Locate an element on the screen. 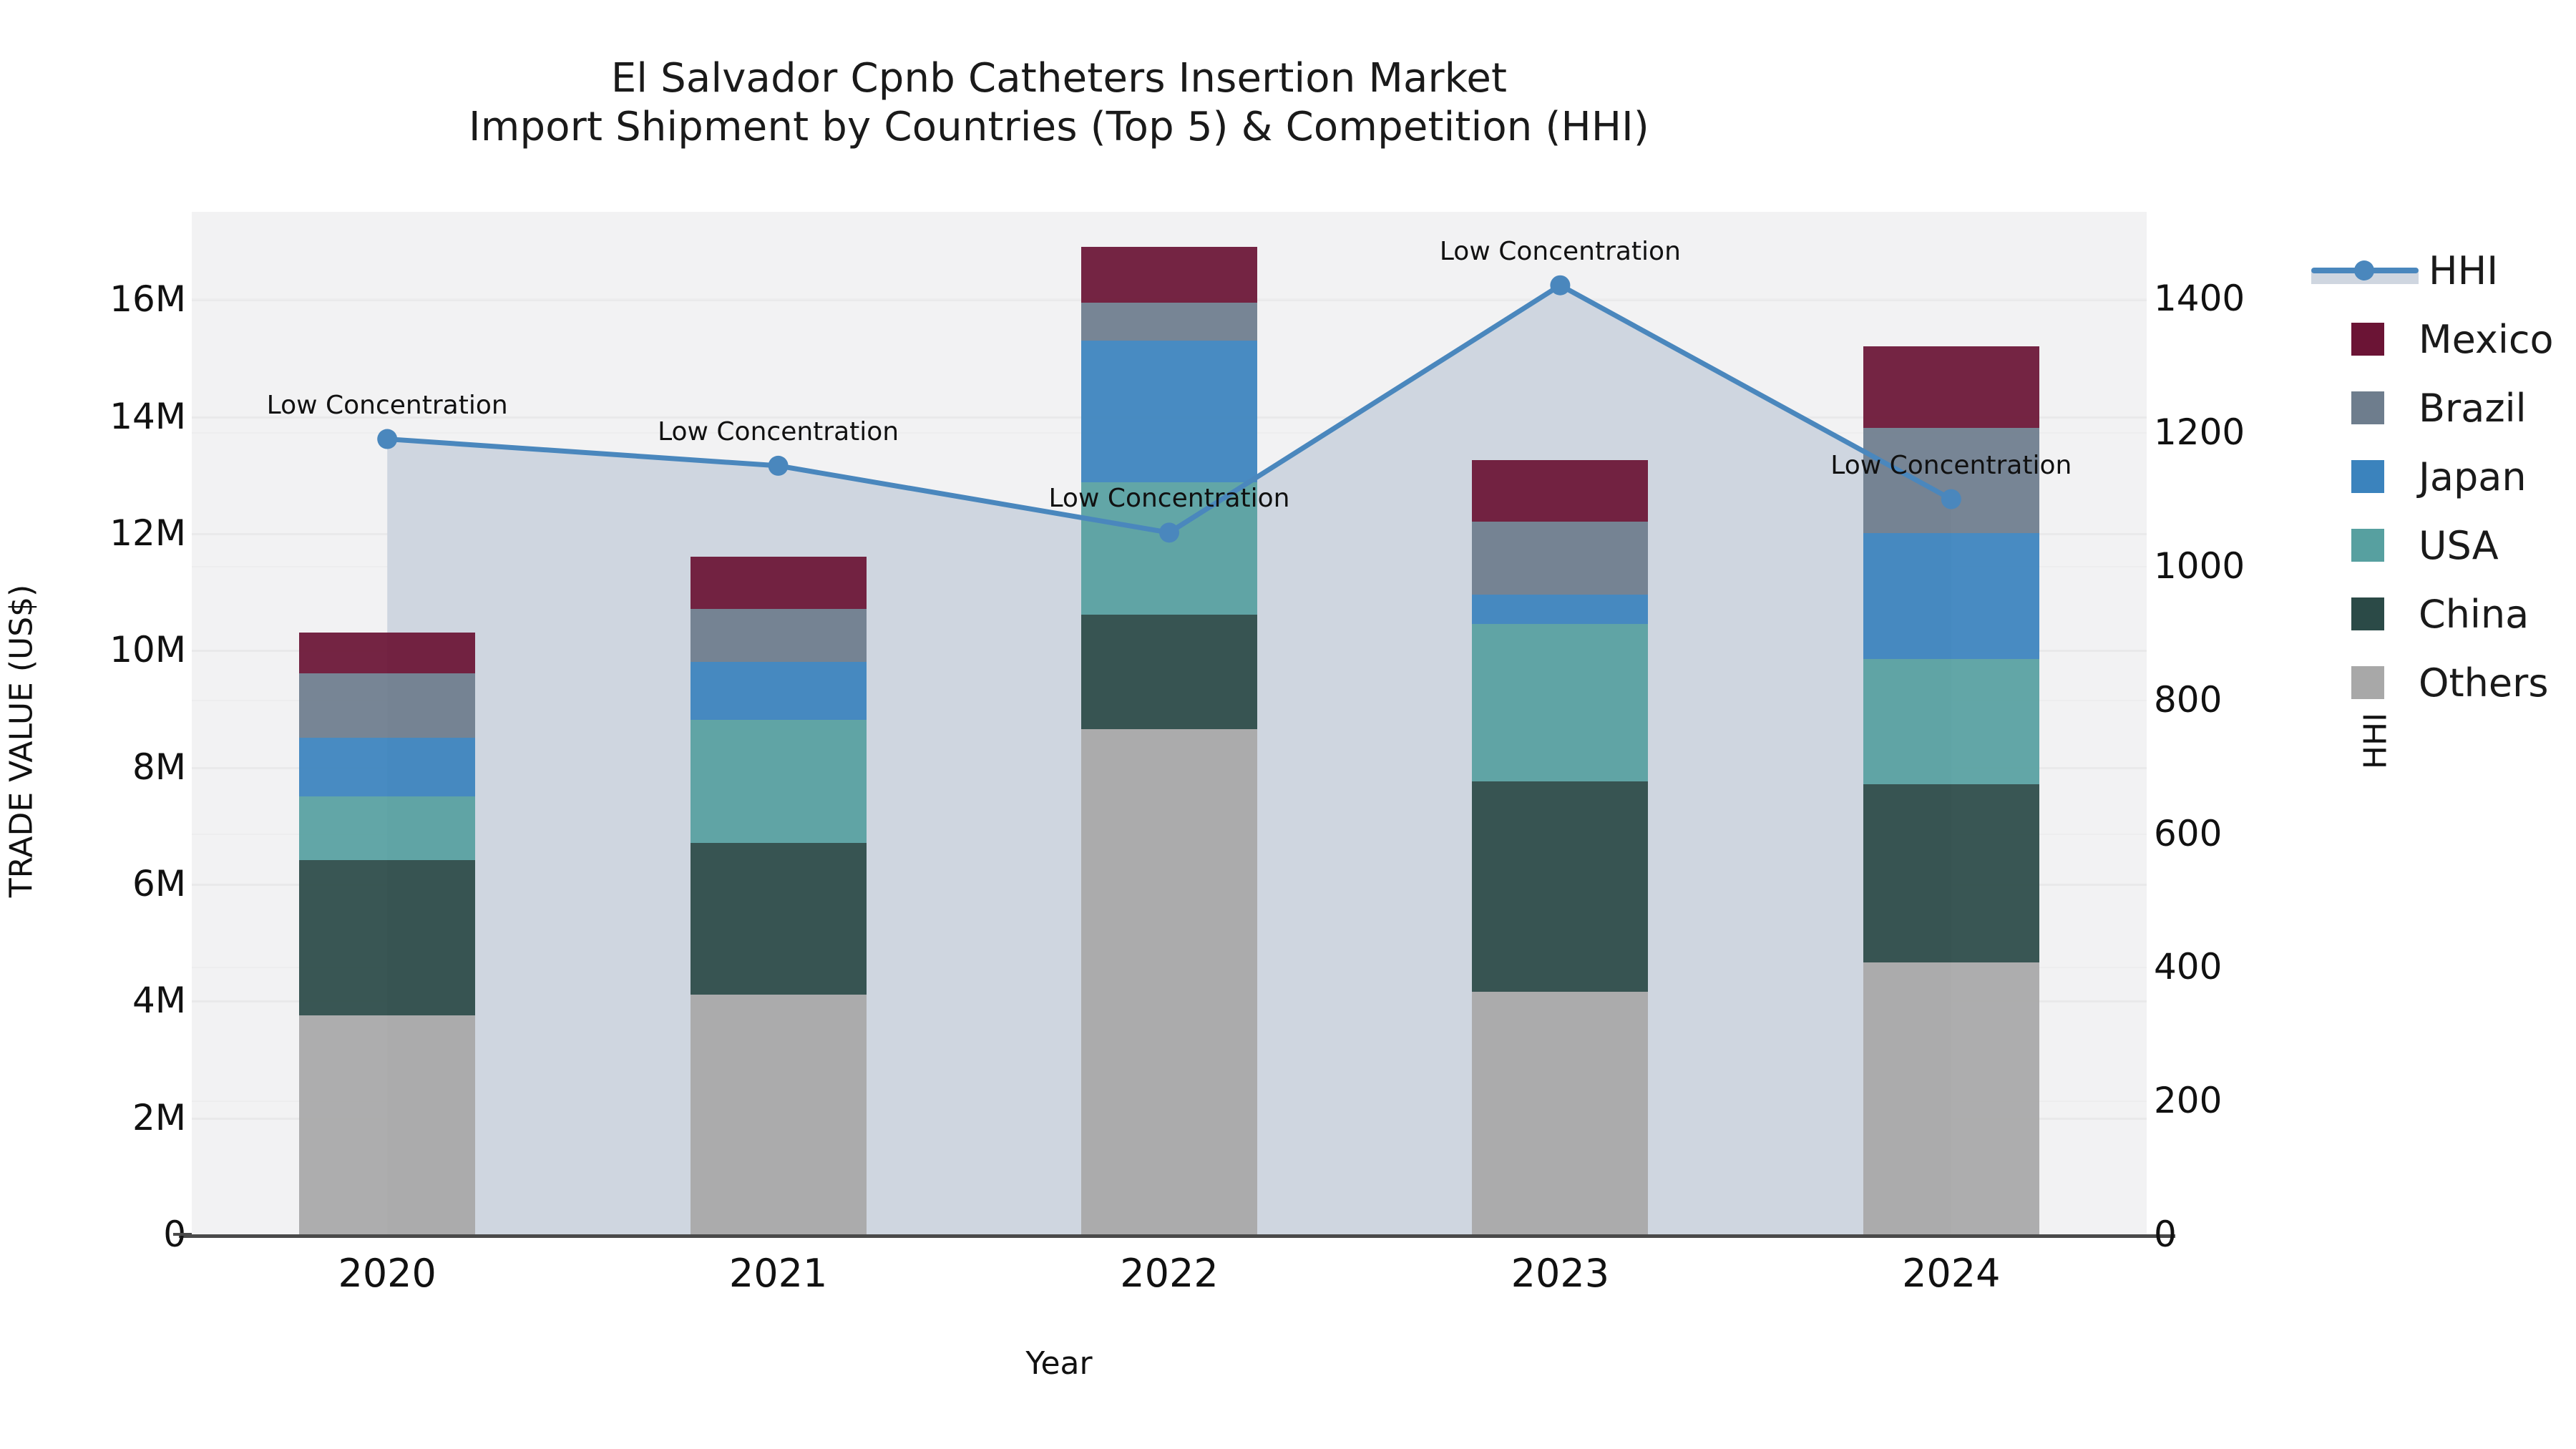  y2-tick-label-5: 1000 is located at coordinates (2199, 566).